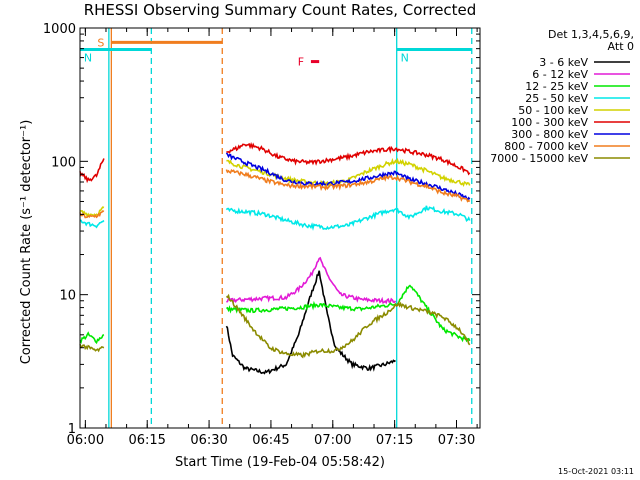 This screenshot has width=640, height=480. Describe the element at coordinates (553, 110) in the screenshot. I see `legend-entry-label: 50 - 100 keV` at that location.